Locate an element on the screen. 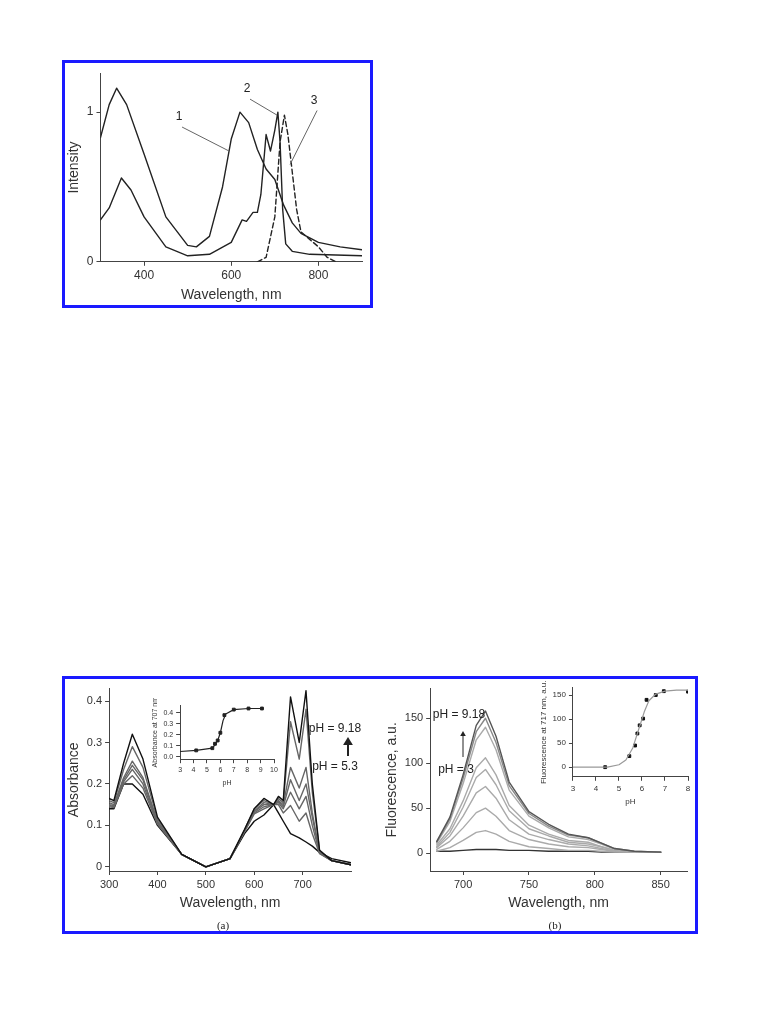 The height and width of the screenshot is (1027, 764). text: (a) is located at coordinates (223, 925).